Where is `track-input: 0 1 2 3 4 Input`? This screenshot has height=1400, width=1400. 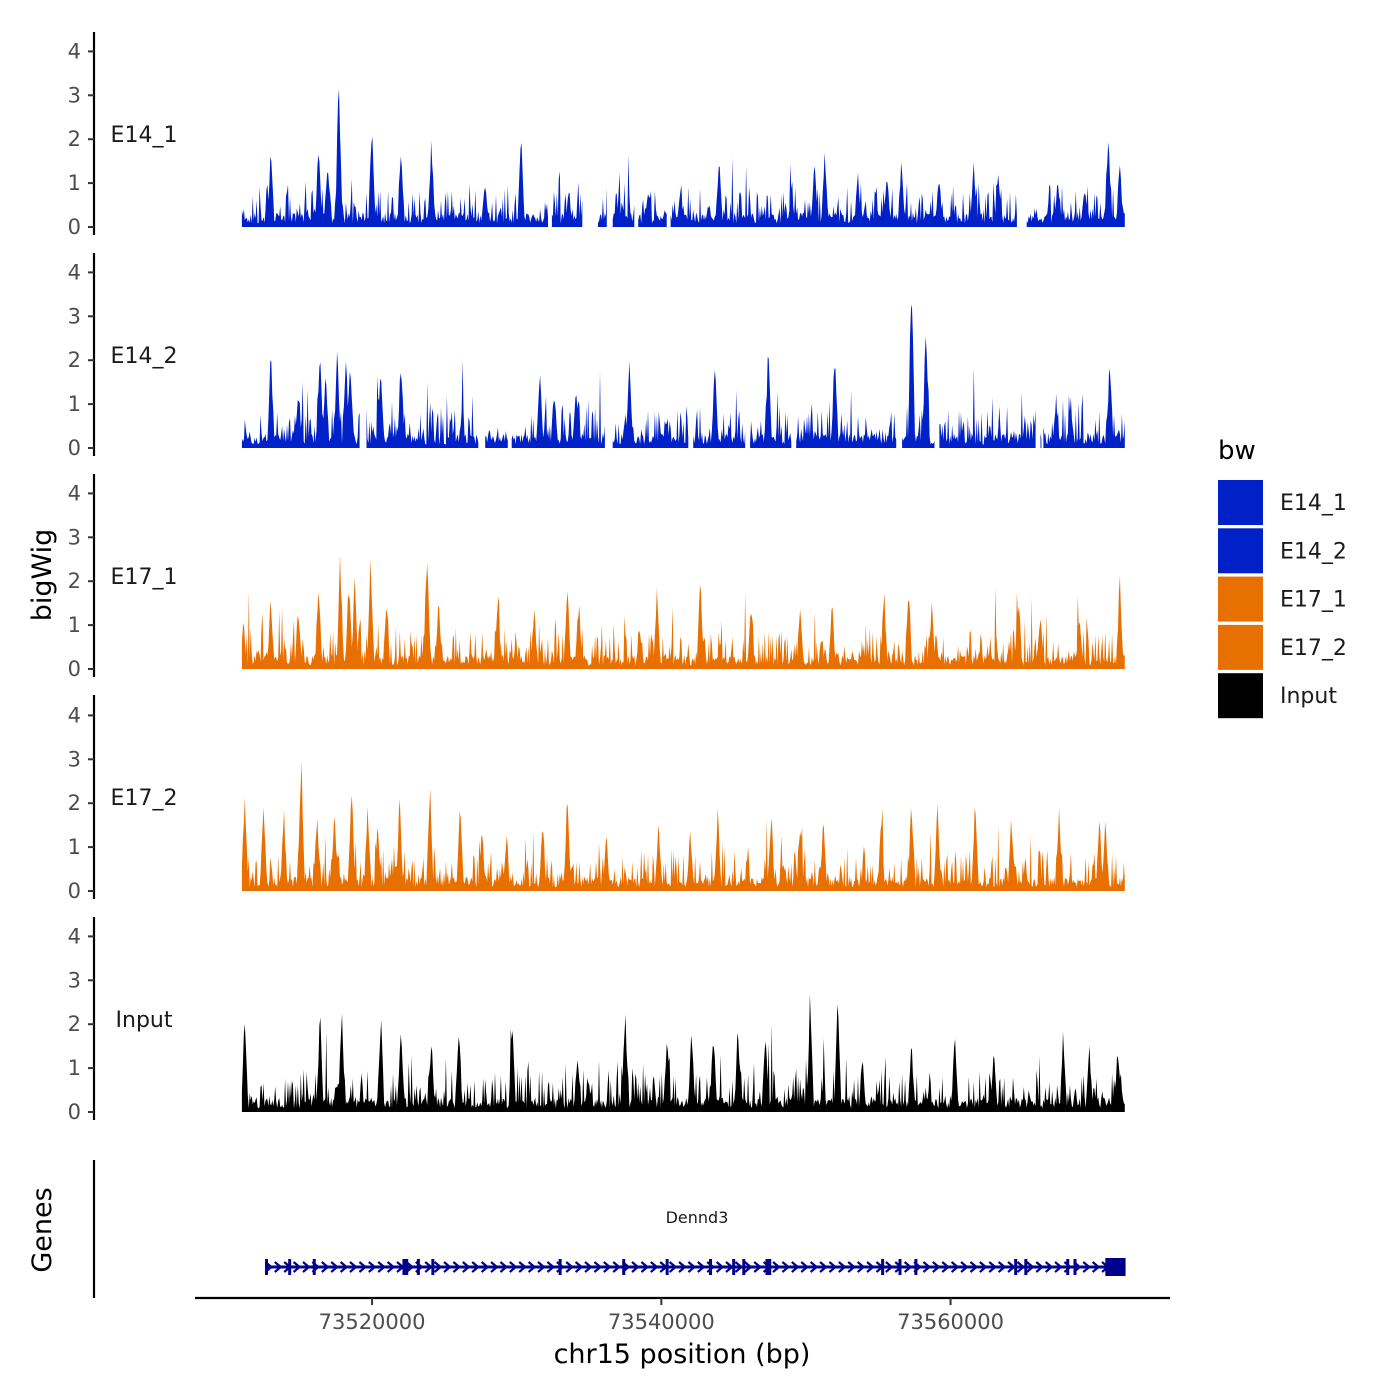
track-input: 0 1 2 3 4 Input is located at coordinates (596, 1020).